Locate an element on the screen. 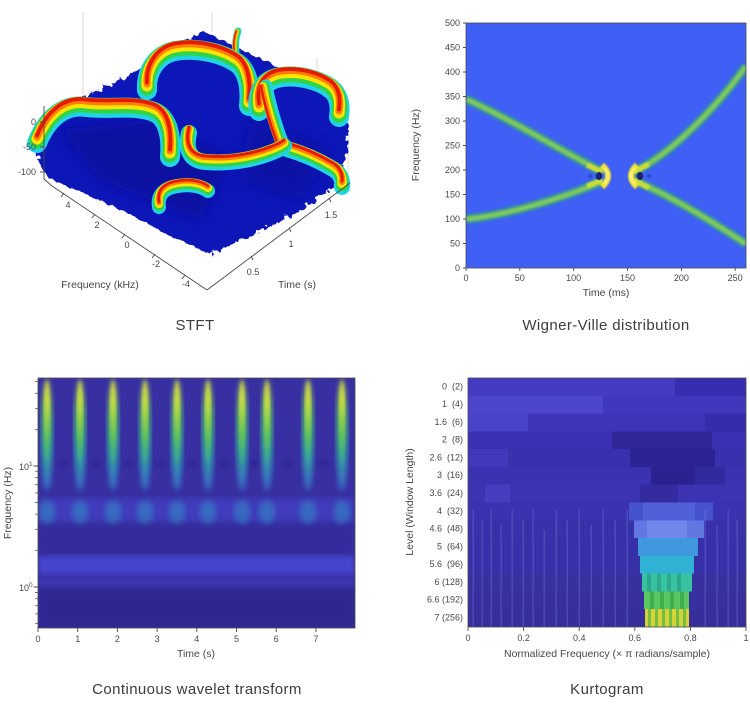 The image size is (750, 725). stft-ftick-2: 2 is located at coordinates (96, 225).